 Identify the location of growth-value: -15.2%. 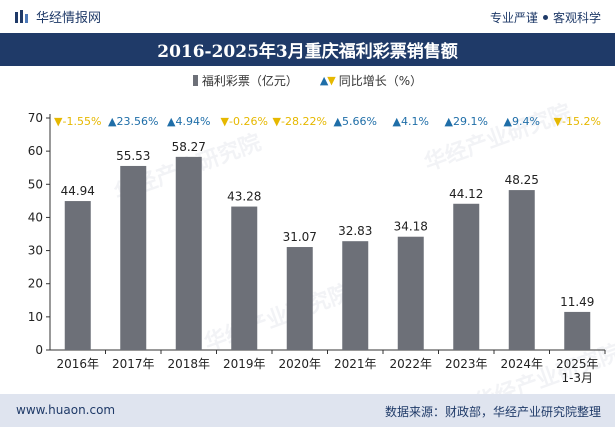
(581, 121).